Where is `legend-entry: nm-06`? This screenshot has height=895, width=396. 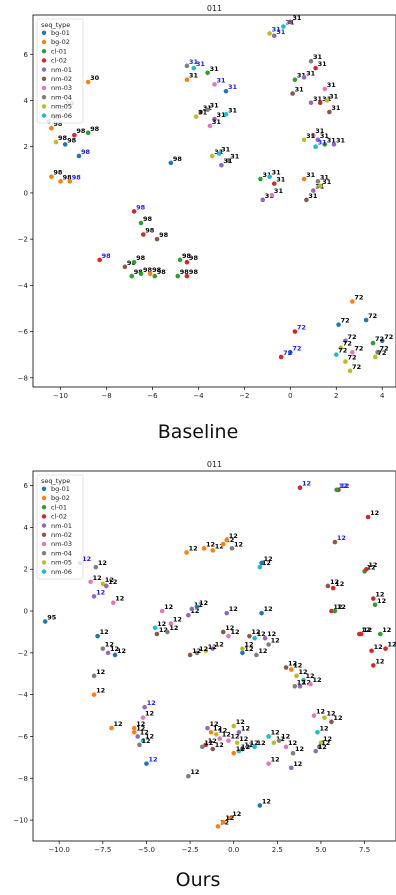
legend-entry: nm-06 is located at coordinates (61, 116).